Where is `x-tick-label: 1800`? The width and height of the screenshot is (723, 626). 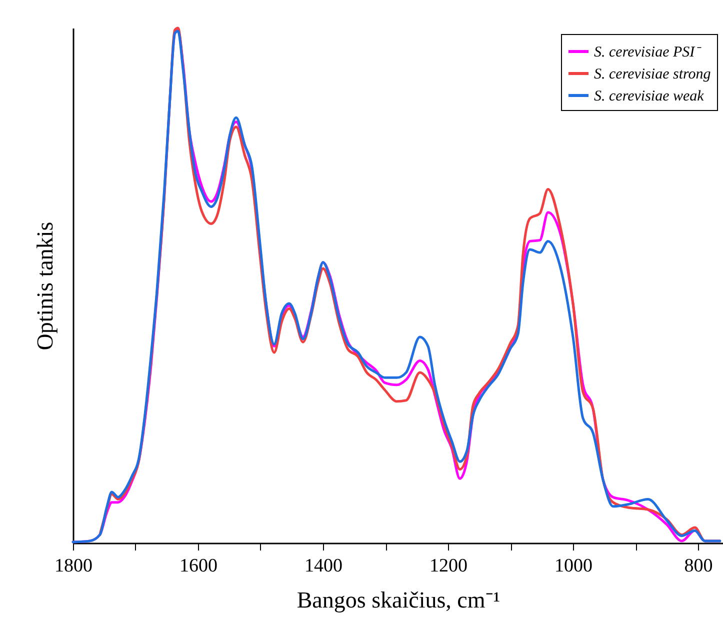
x-tick-label: 1800 is located at coordinates (73, 566).